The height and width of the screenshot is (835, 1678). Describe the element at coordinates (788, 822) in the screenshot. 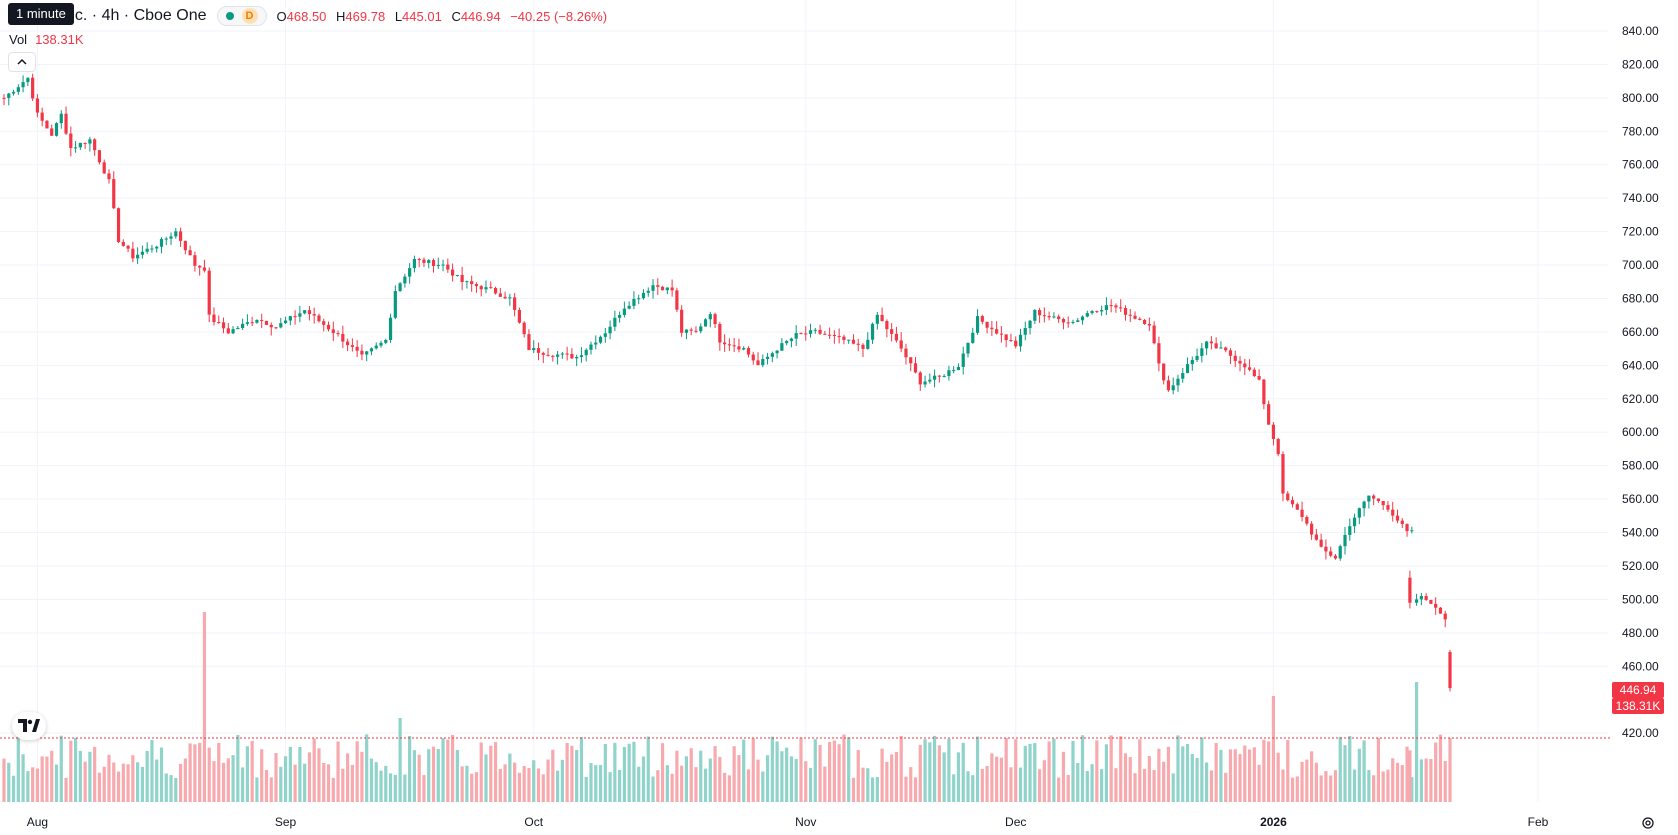

I see `time-axis: Aug Sep Oct Nov Dec 2026 Feb` at that location.